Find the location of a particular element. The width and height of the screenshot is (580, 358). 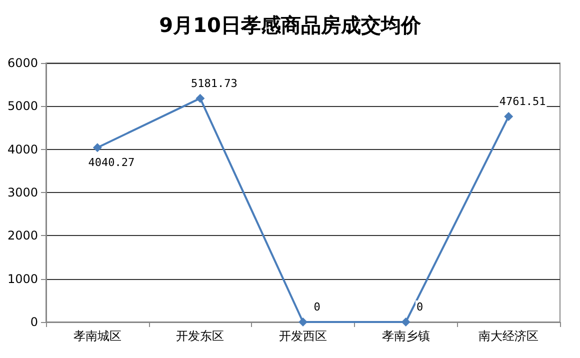

x-tick-label: 开发东区 is located at coordinates (200, 336).